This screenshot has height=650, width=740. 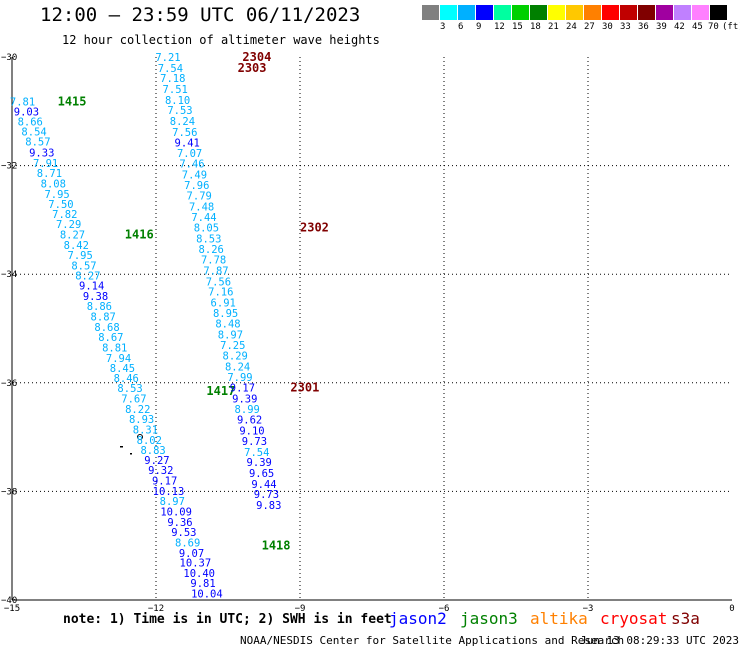 What do you see at coordinates (206, 229) in the screenshot?
I see `swh-label: 8.05` at bounding box center [206, 229].